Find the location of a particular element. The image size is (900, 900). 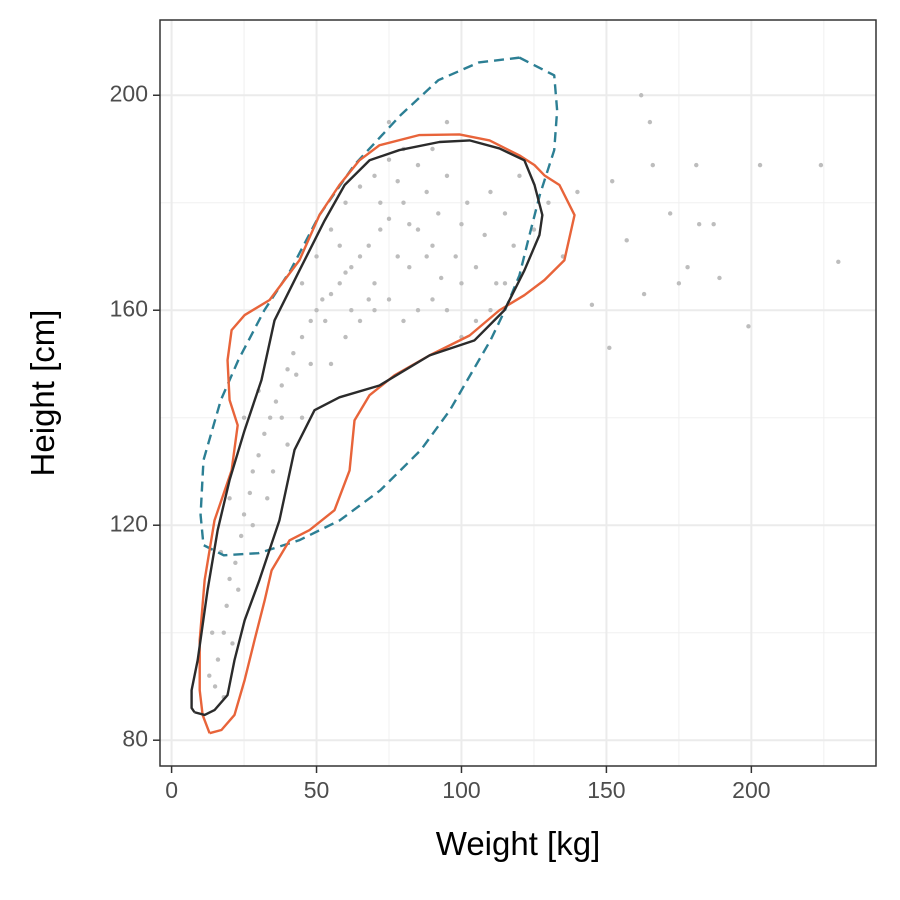

x-axis-title: Weight [kg] is located at coordinates (518, 843).